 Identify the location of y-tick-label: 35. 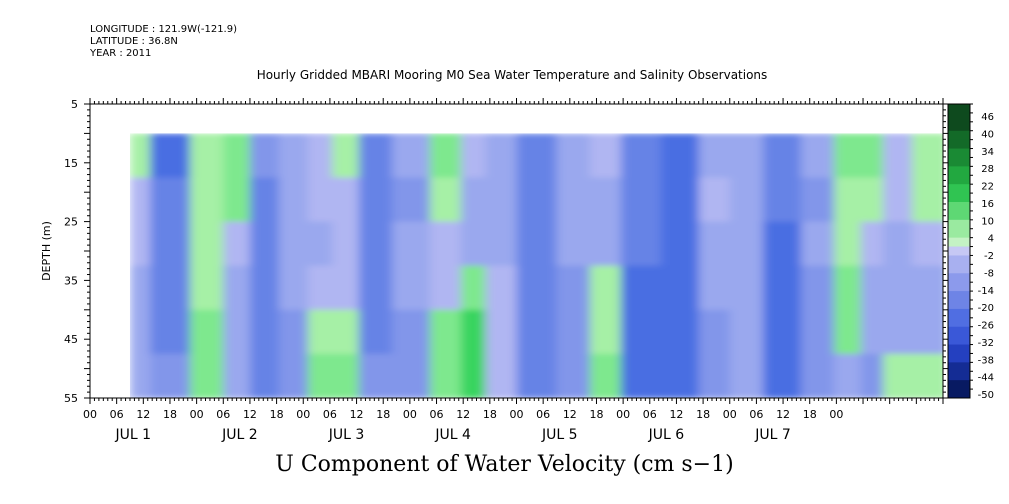
(71, 280).